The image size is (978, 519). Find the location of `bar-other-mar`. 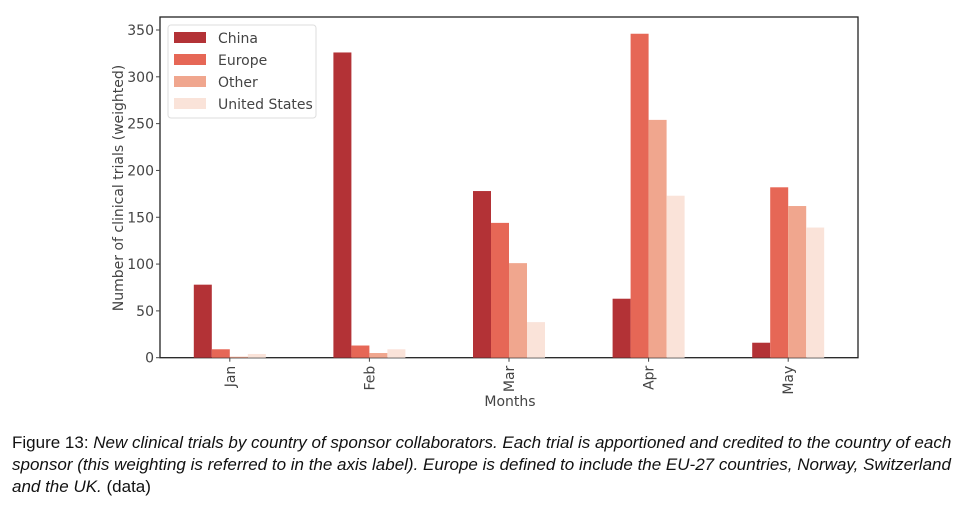

bar-other-mar is located at coordinates (518, 310).